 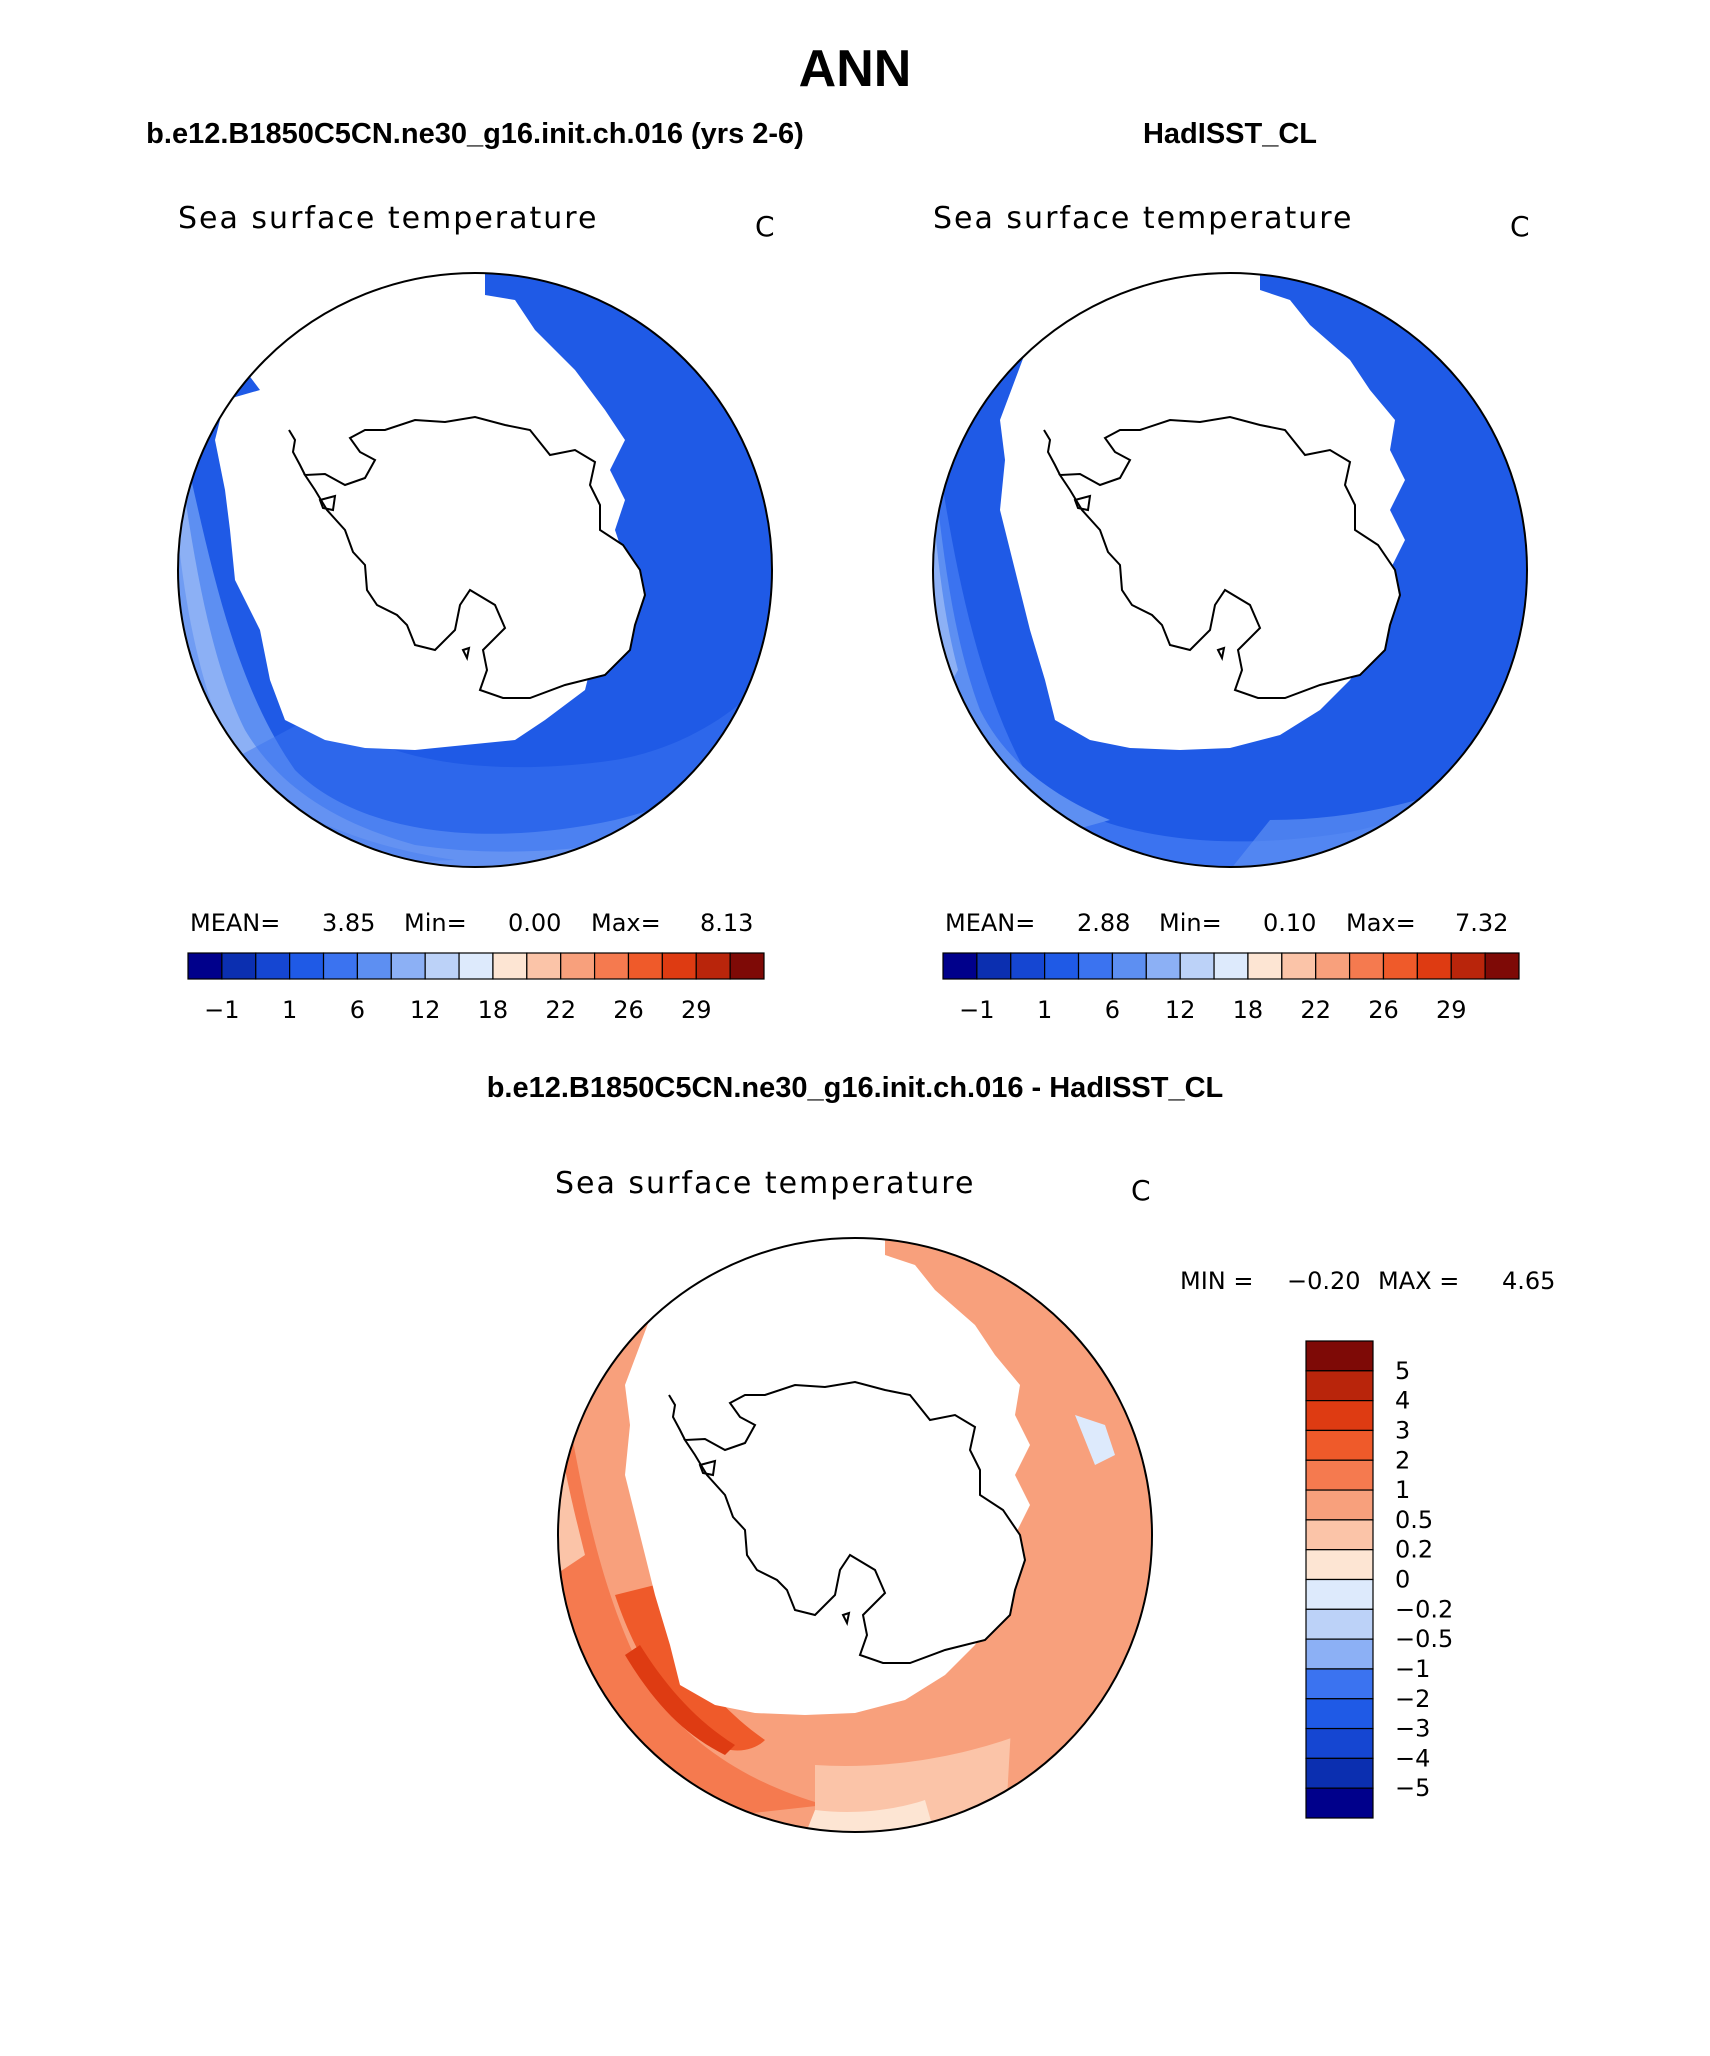 What do you see at coordinates (1402, 1580) in the screenshot?
I see `diff-colorbar-tick-label: 0` at bounding box center [1402, 1580].